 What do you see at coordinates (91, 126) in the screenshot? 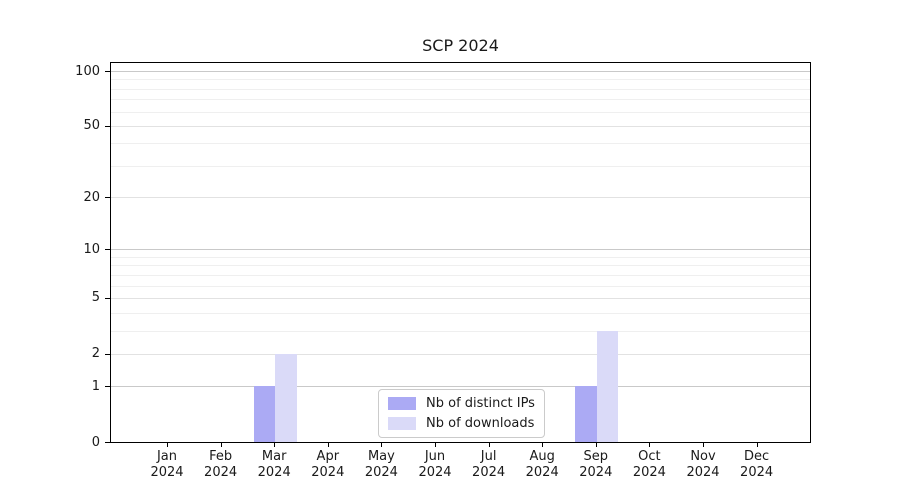
I see `y-tick-label: 50` at bounding box center [91, 126].